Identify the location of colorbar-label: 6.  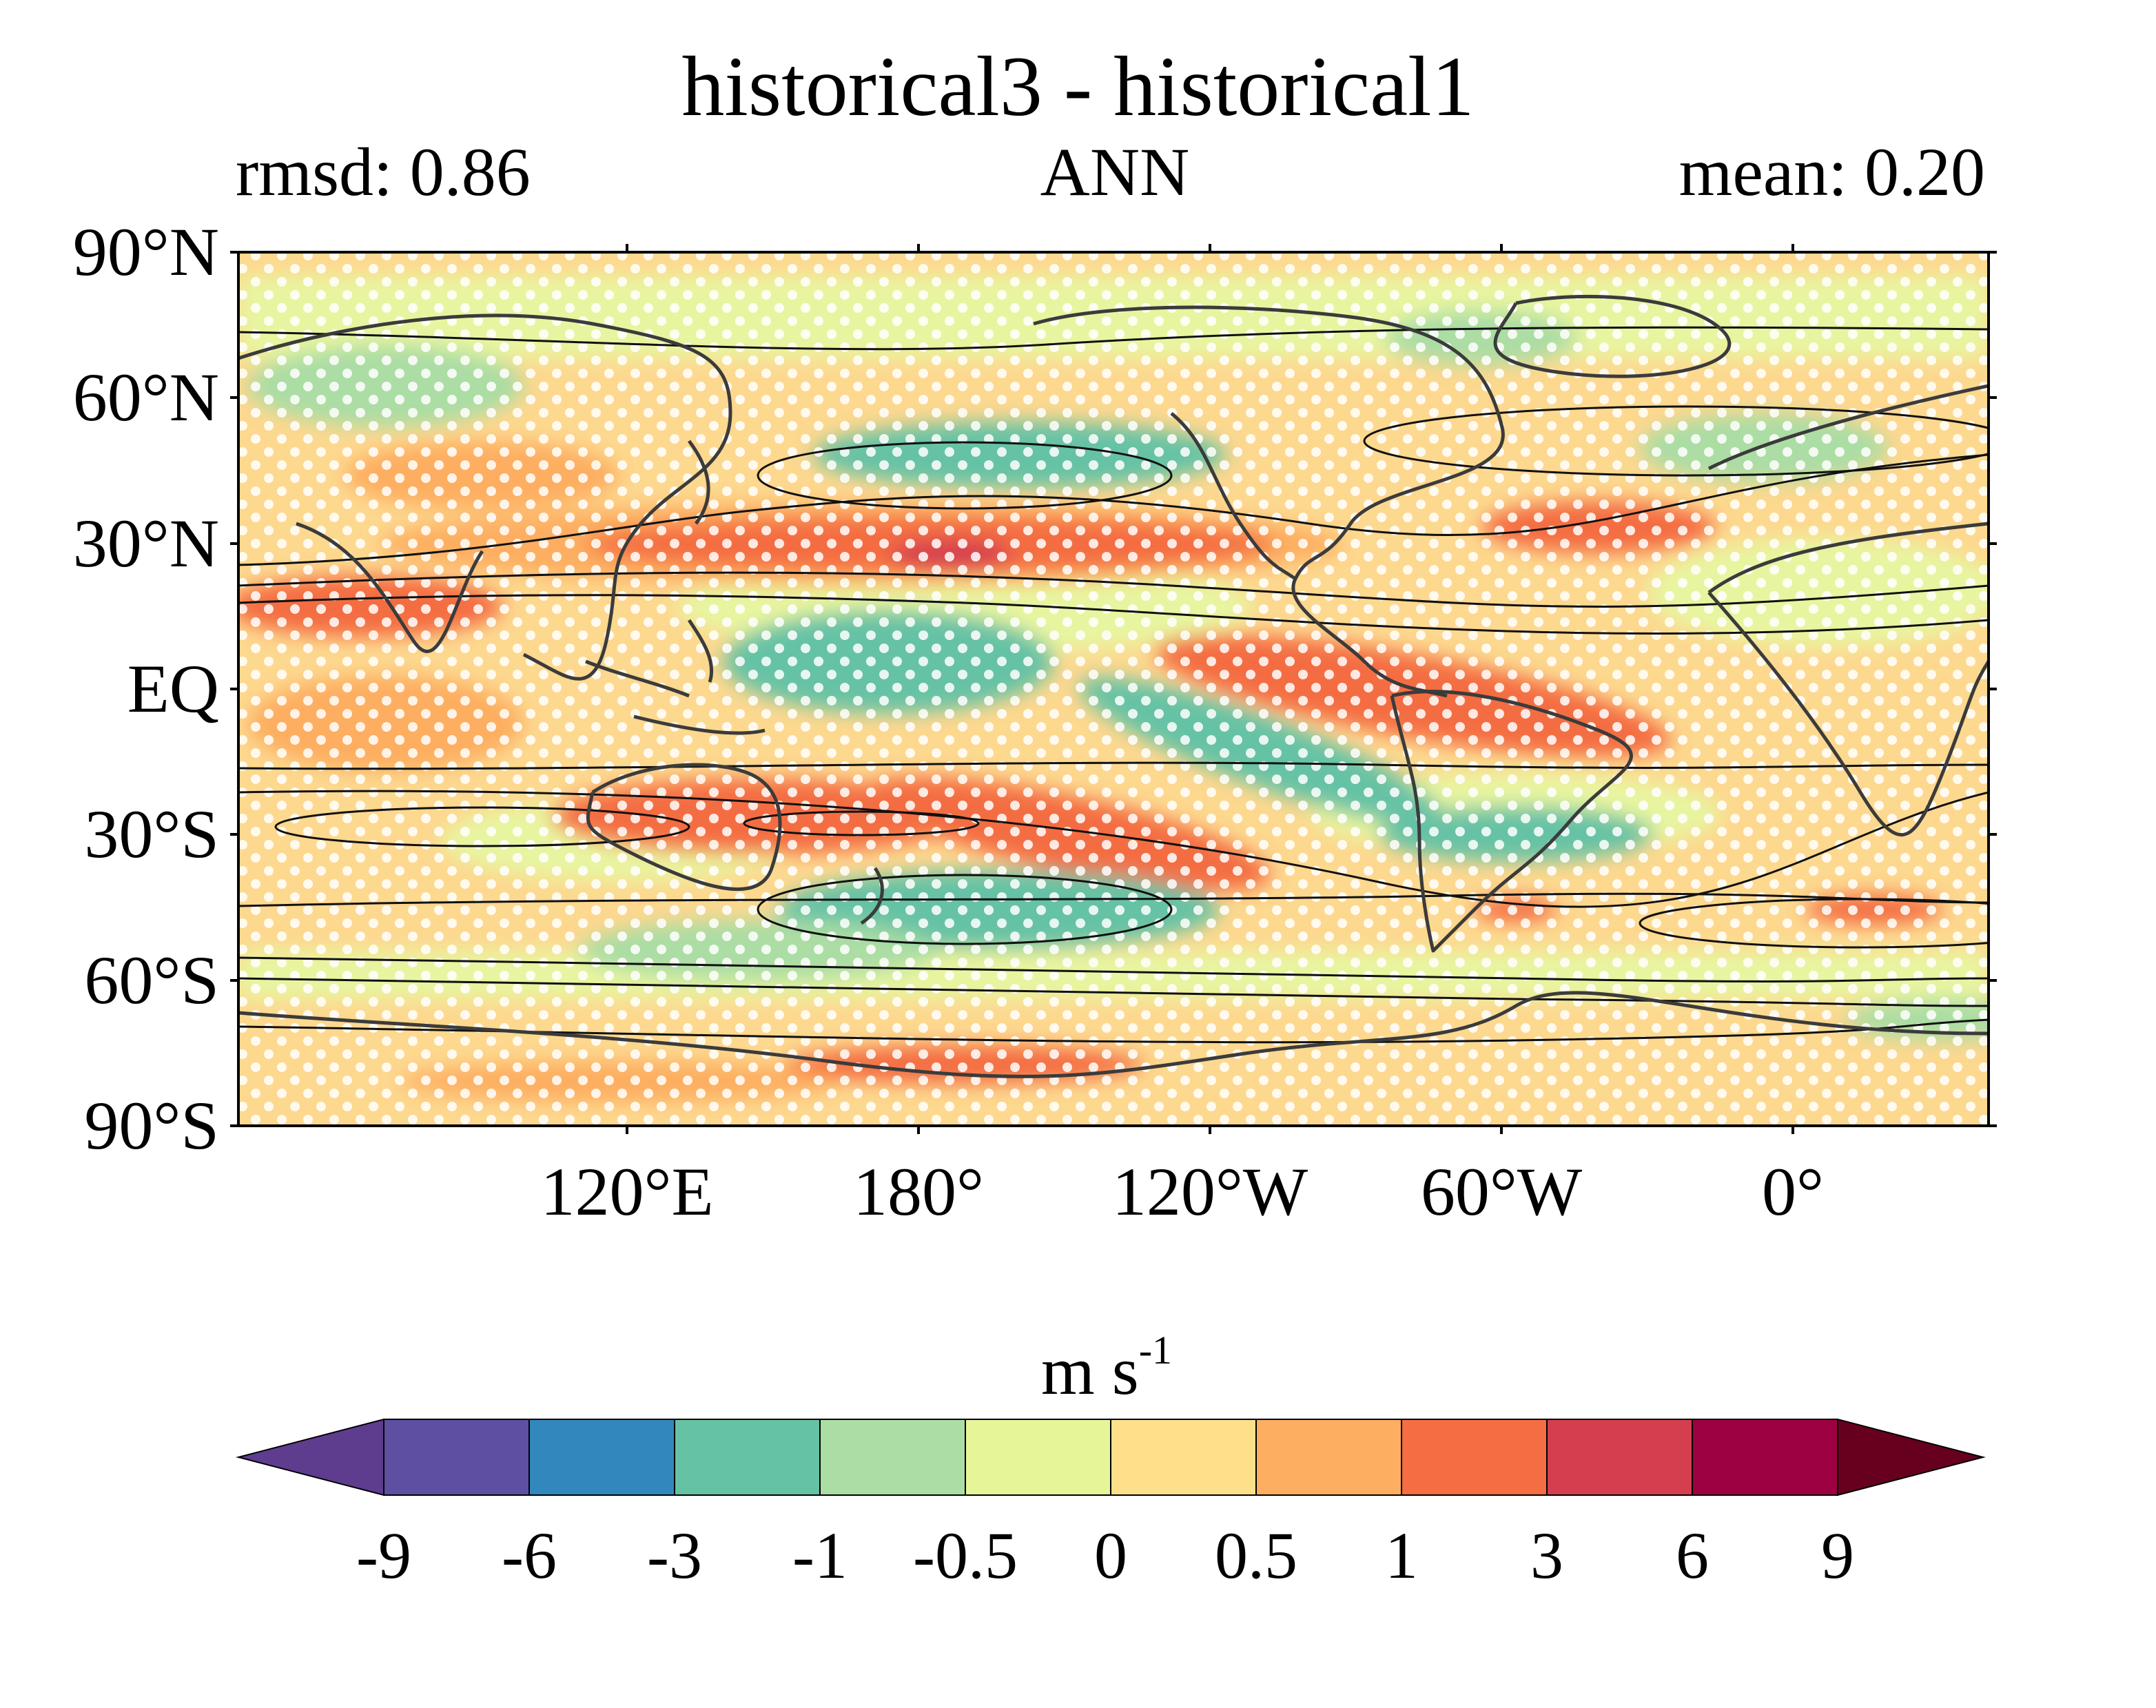
(1692, 1555).